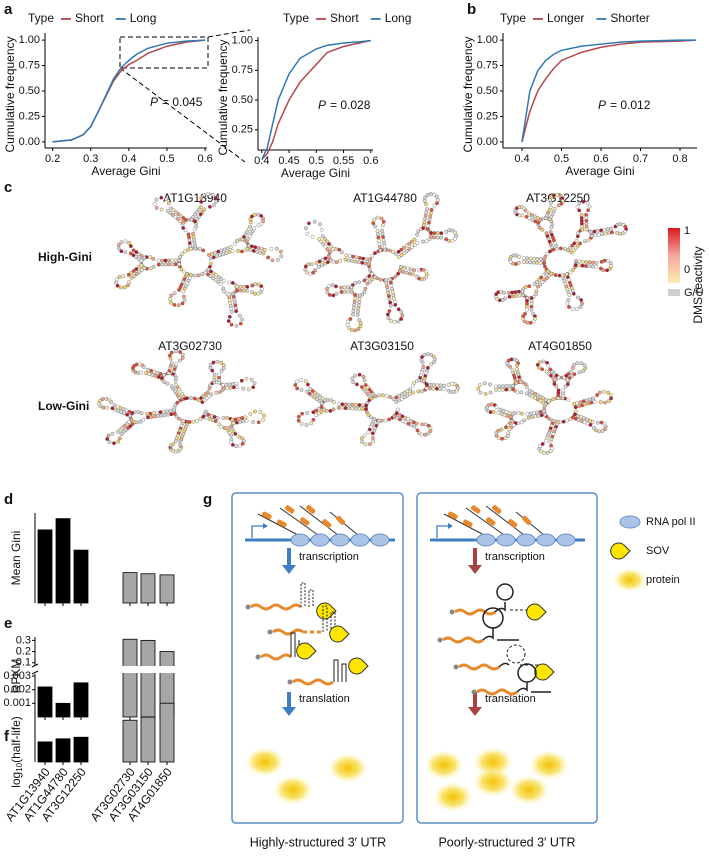 The image size is (709, 858). I want to click on gu-swatch, so click(674, 292).